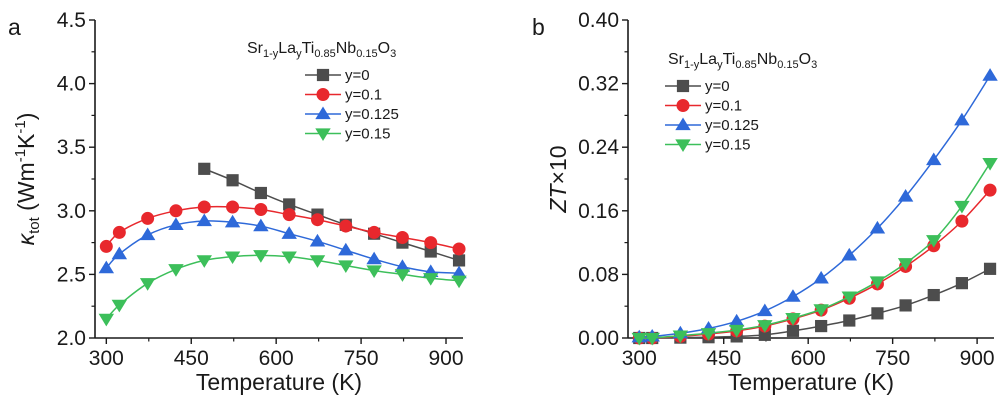 The image size is (998, 400). Describe the element at coordinates (71, 84) in the screenshot. I see `y-tick-label: 4.0` at that location.